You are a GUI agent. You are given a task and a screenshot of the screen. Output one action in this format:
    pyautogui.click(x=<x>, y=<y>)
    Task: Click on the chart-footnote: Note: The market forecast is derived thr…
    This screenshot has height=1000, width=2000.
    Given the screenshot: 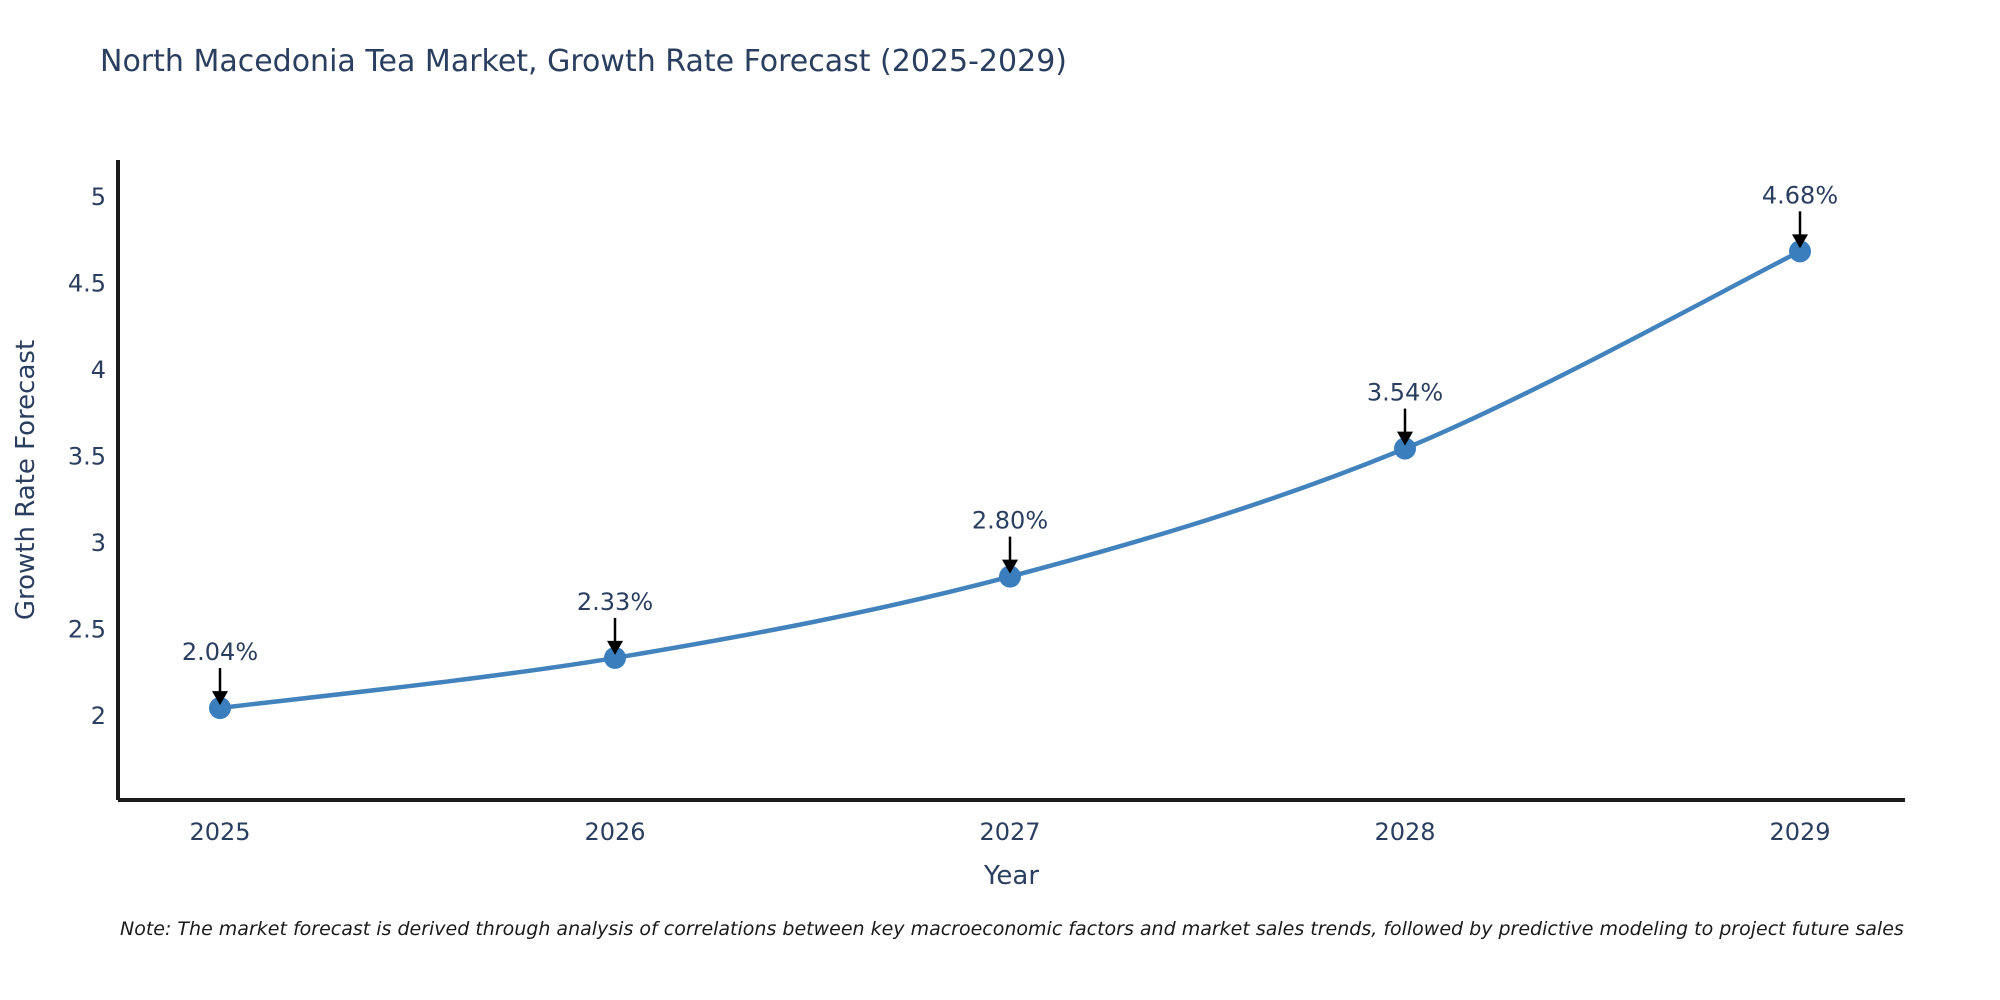 What is the action you would take?
    pyautogui.click(x=1012, y=929)
    